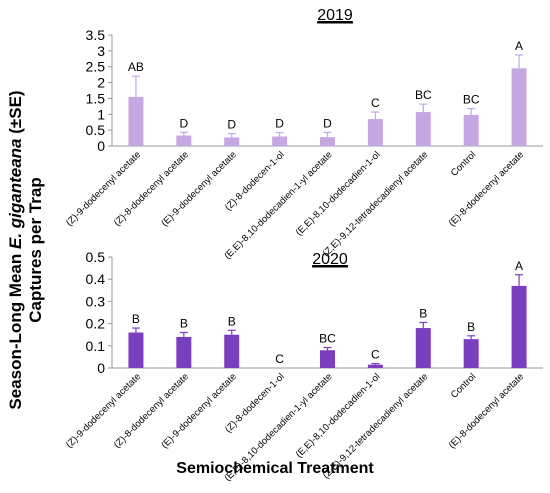  I want to click on y-tick-label: 0.4, so click(96, 279).